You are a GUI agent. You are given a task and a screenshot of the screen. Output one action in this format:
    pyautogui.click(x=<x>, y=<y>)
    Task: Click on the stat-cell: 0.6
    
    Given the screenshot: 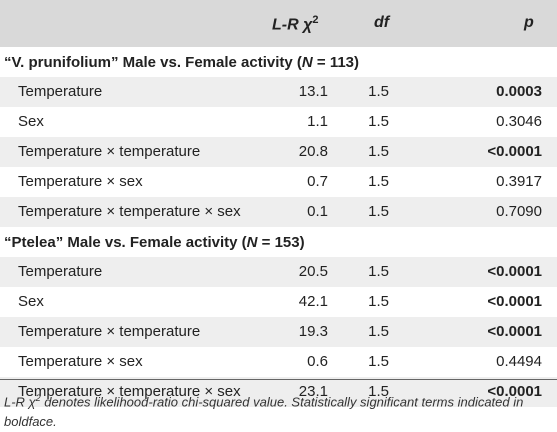 What is the action you would take?
    pyautogui.click(x=317, y=361)
    